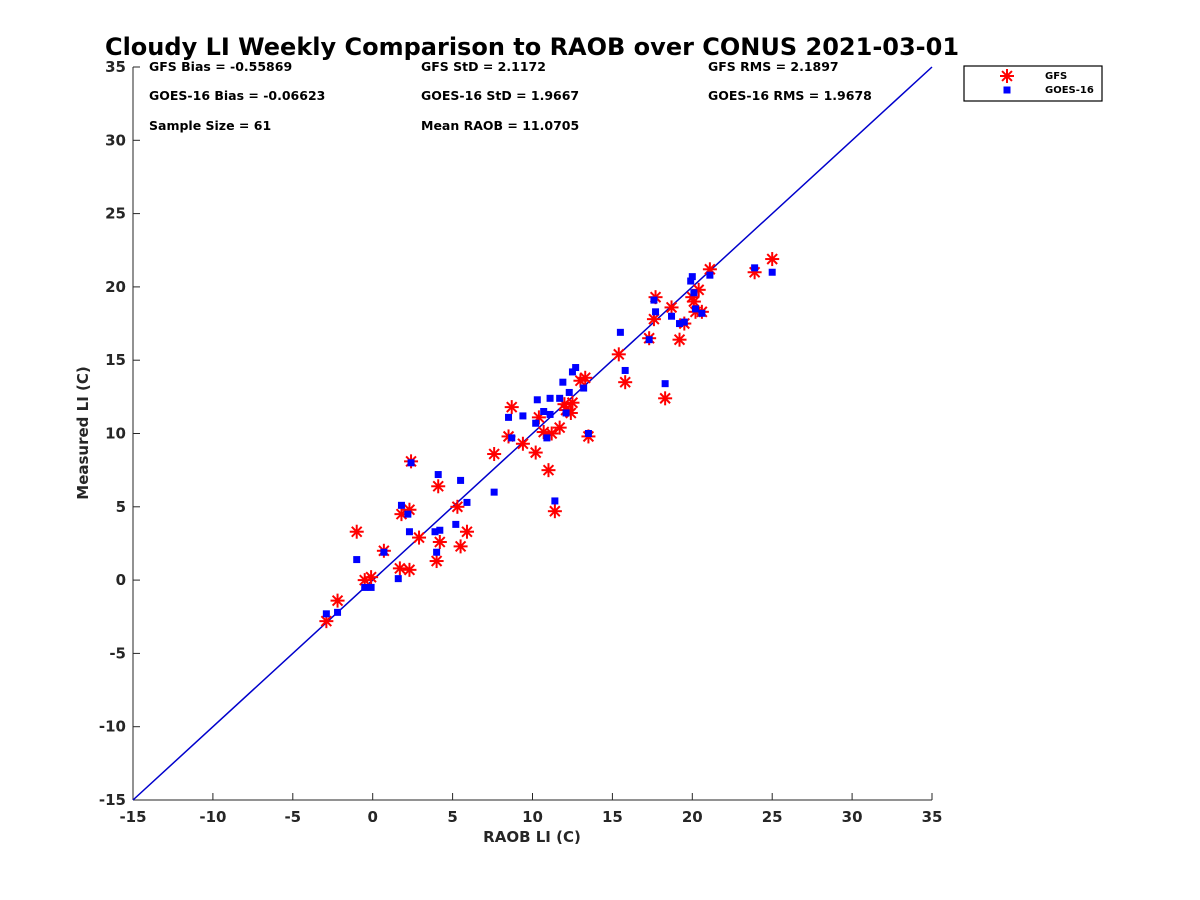 The height and width of the screenshot is (900, 1200). Describe the element at coordinates (372, 817) in the screenshot. I see `x-tick-label: 0` at that location.